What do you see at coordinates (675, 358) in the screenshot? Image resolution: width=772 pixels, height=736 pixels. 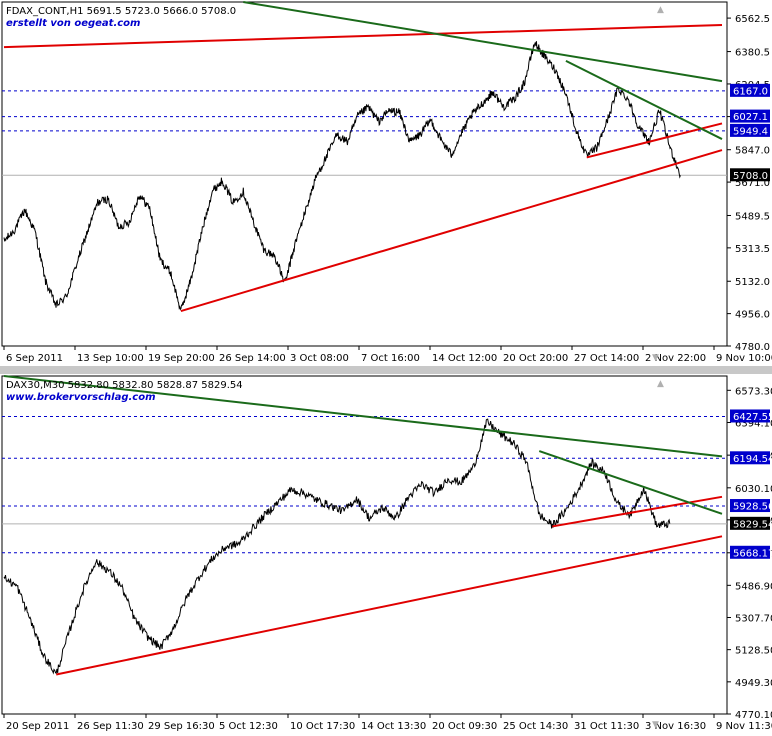 I see `x-tick-label: 2 Nov 22:00` at bounding box center [675, 358].